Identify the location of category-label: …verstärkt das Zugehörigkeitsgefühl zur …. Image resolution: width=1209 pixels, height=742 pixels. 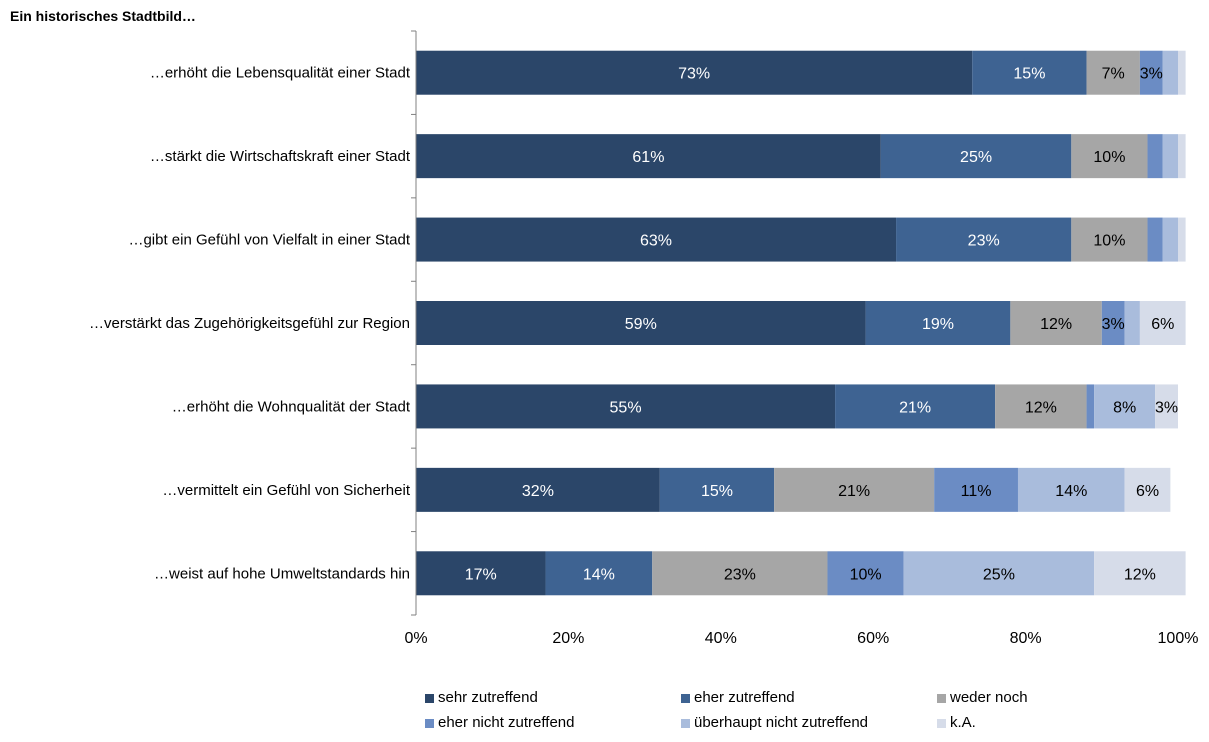
(249, 323).